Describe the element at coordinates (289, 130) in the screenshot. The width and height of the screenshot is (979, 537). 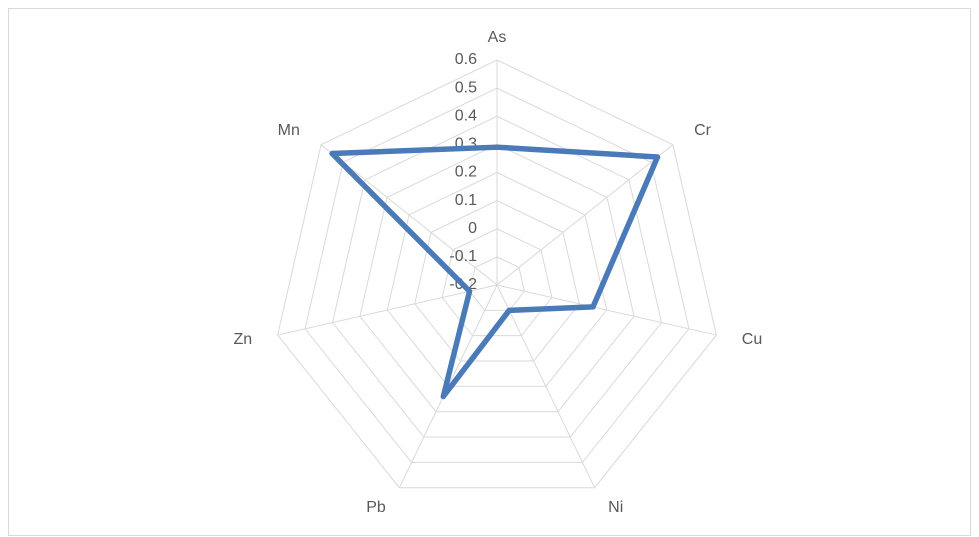
I see `category-label: Mn` at that location.